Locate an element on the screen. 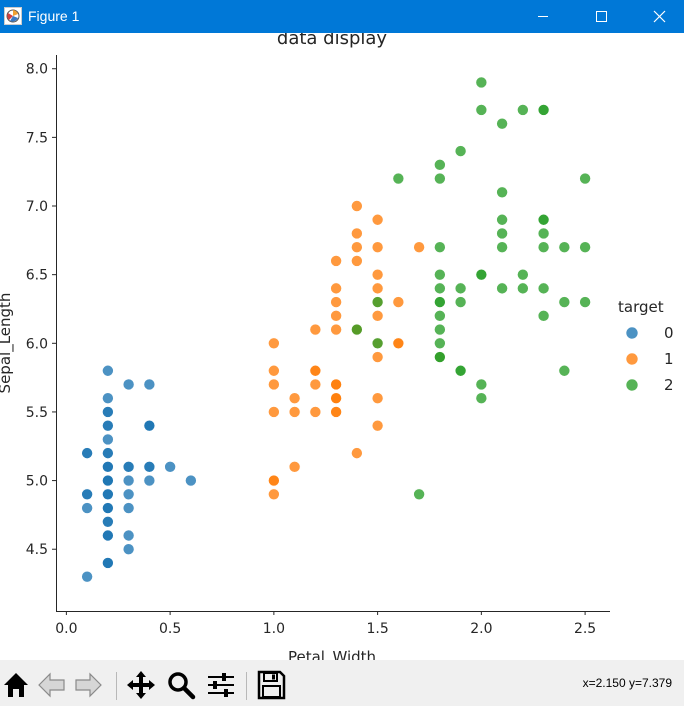  legend-entry-label: 0 is located at coordinates (669, 333).